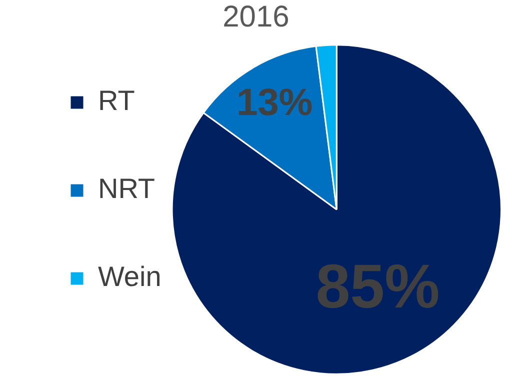 This screenshot has width=522, height=385. I want to click on legend-label: RT, so click(116, 100).